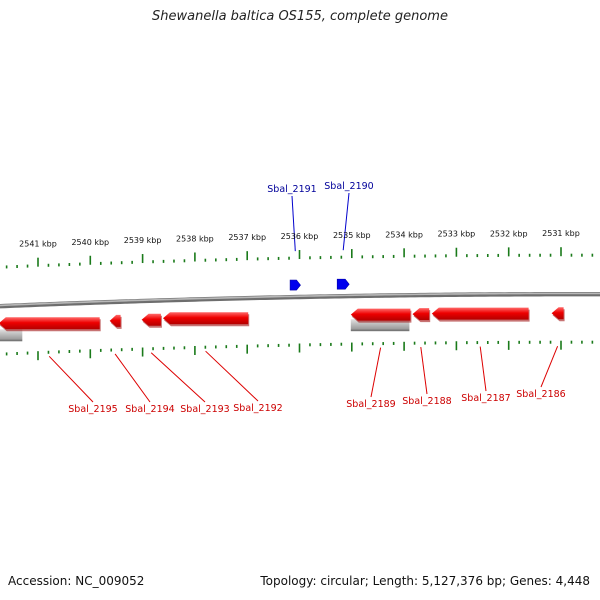 This screenshot has width=600, height=600. What do you see at coordinates (299, 350) in the screenshot?
I see `bottom-scale-ticks` at bounding box center [299, 350].